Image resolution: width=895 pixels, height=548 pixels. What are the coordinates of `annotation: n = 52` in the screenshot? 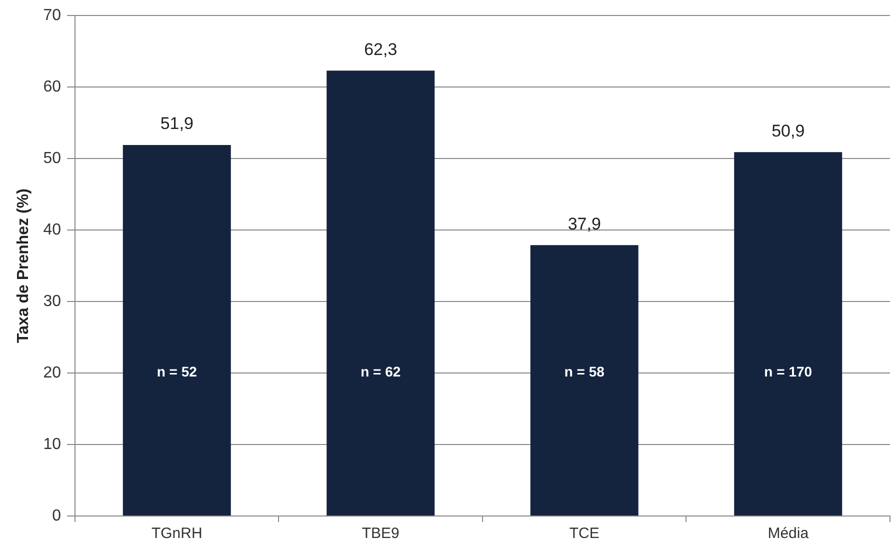 It's located at (177, 372).